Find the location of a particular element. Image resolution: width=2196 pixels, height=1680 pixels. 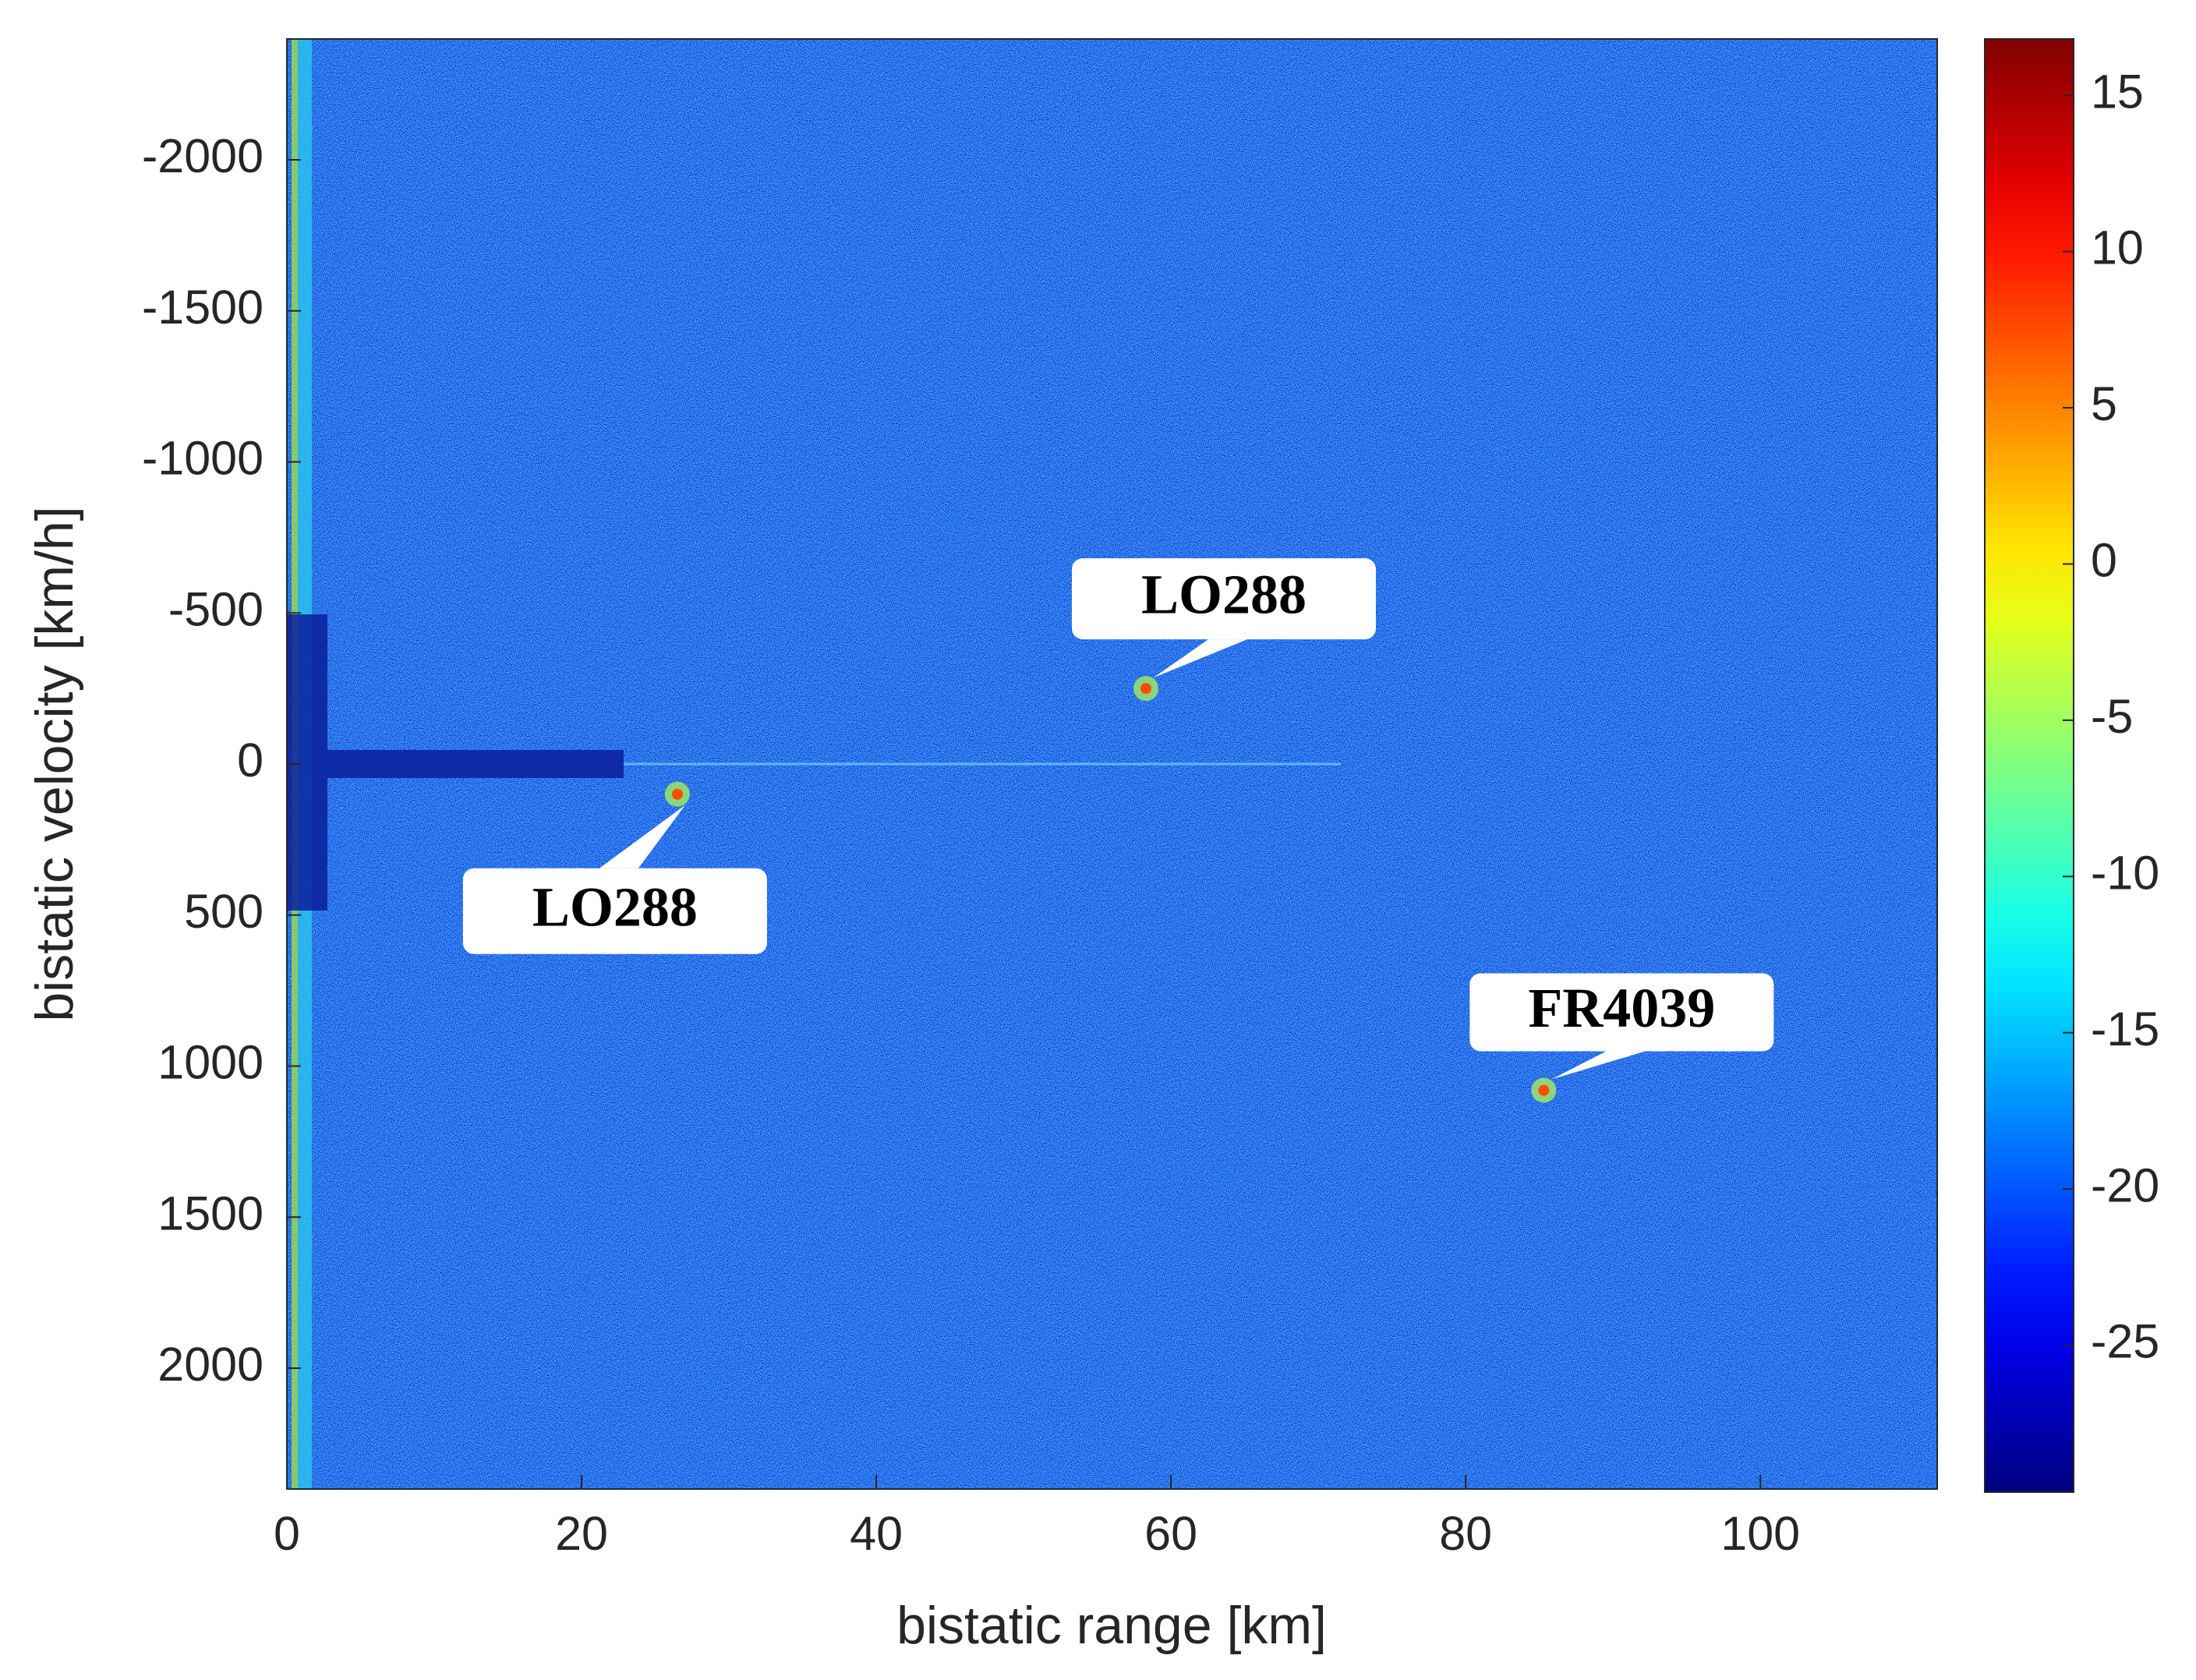

y-axis-label: bistatic velocity [km/h] is located at coordinates (55, 763).